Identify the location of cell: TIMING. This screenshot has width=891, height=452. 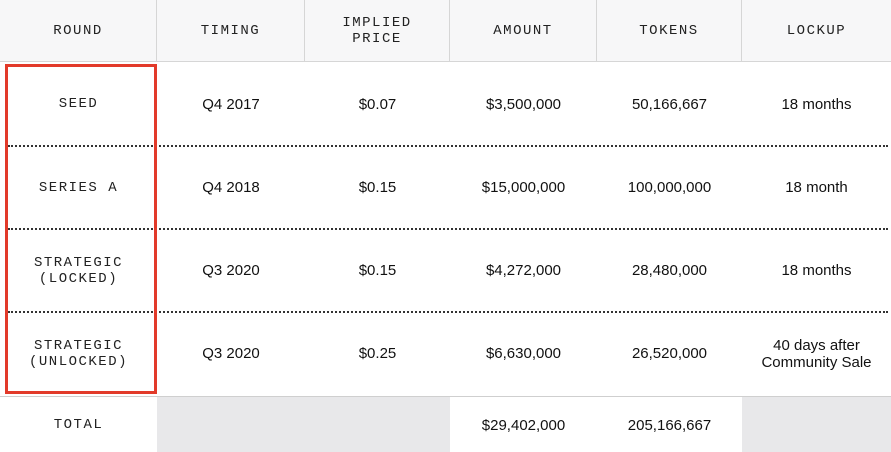
(231, 31).